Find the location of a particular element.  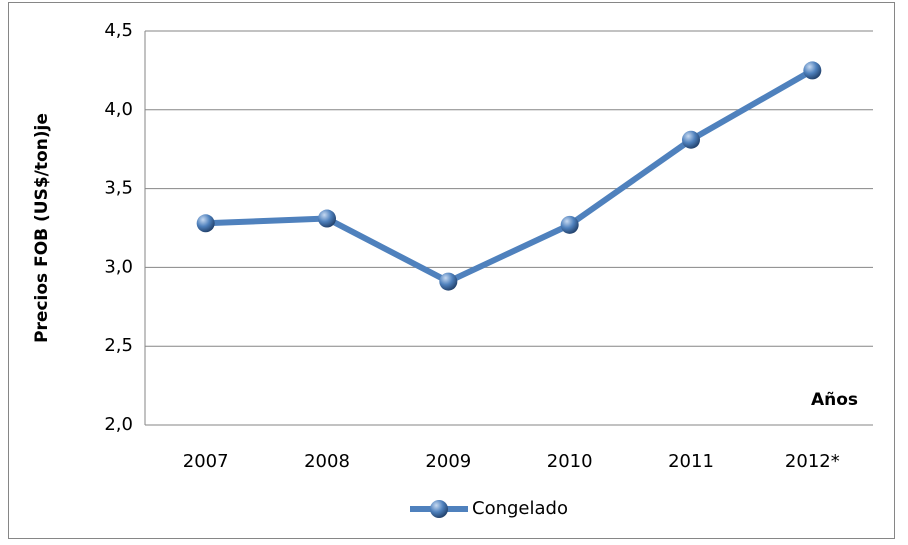

annotation: Años is located at coordinates (834, 400).